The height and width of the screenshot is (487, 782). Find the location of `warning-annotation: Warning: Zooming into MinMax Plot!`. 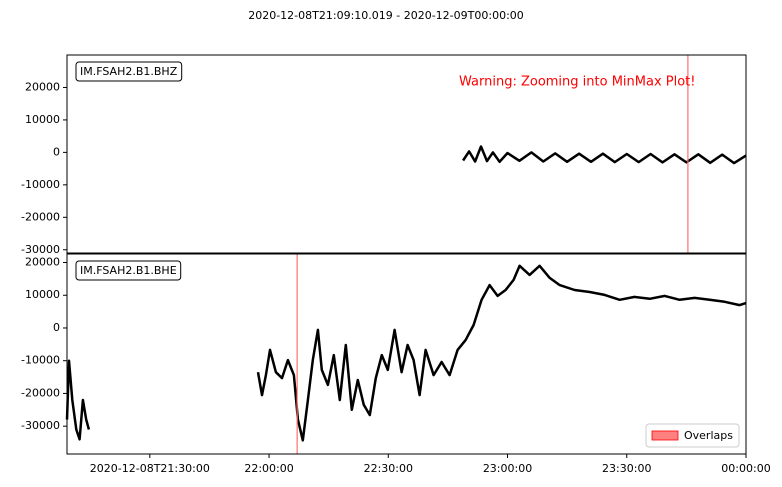

warning-annotation: Warning: Zooming into MinMax Plot! is located at coordinates (577, 82).